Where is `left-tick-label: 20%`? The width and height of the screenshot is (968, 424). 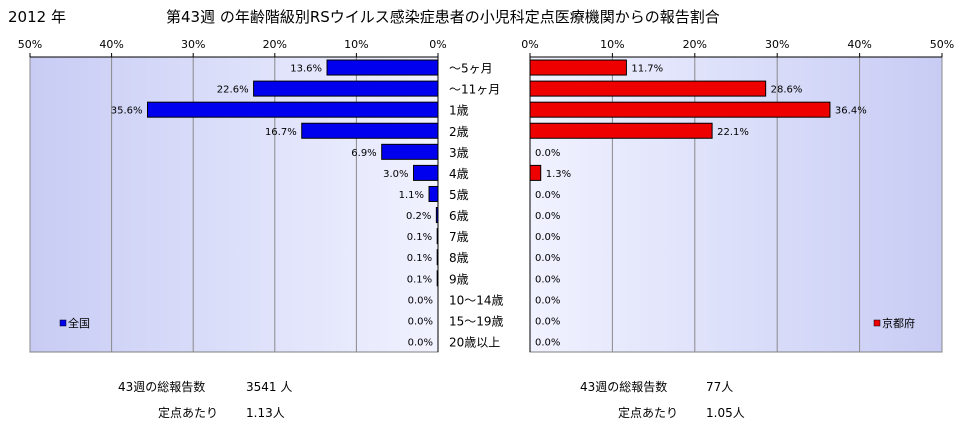 left-tick-label: 20% is located at coordinates (275, 44).